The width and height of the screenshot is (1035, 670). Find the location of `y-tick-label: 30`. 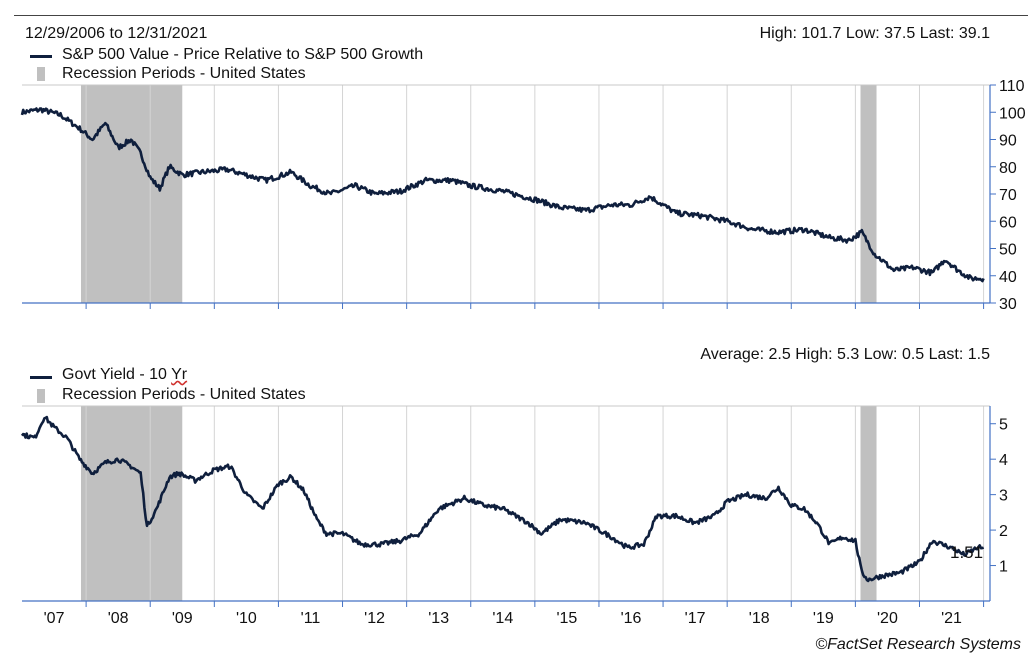

y-tick-label: 30 is located at coordinates (1008, 304).